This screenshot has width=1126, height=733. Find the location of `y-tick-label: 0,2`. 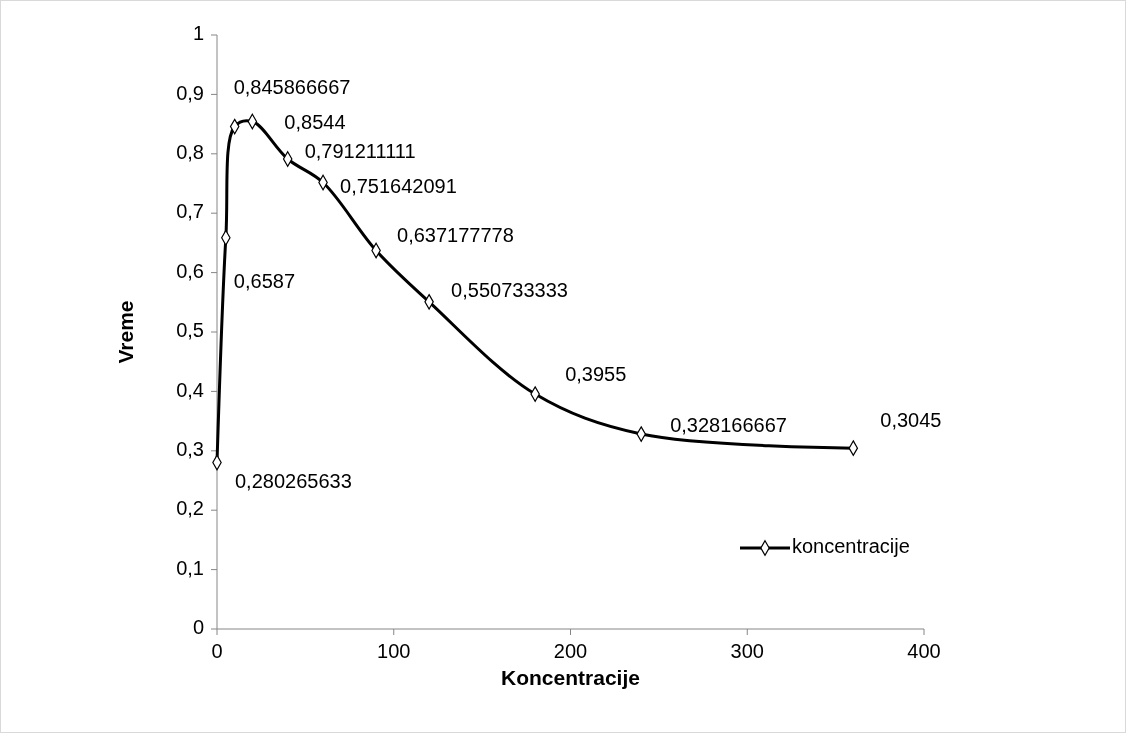

y-tick-label: 0,2 is located at coordinates (190, 508).